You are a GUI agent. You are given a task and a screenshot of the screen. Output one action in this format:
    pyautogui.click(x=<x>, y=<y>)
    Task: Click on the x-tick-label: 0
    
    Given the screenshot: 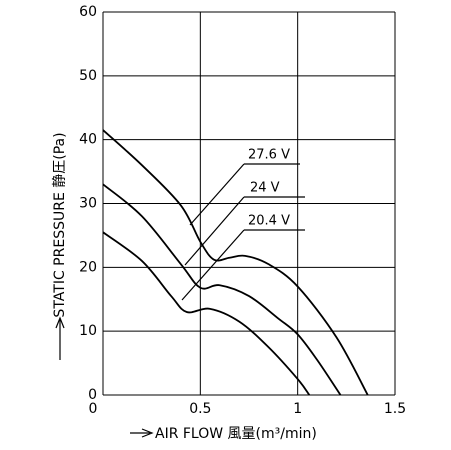 What is the action you would take?
    pyautogui.click(x=93, y=409)
    